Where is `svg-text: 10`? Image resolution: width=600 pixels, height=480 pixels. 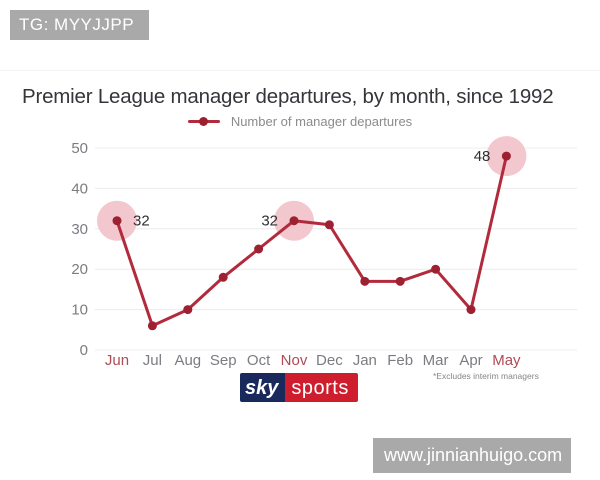
svg-text: 10 is located at coordinates (79, 310).